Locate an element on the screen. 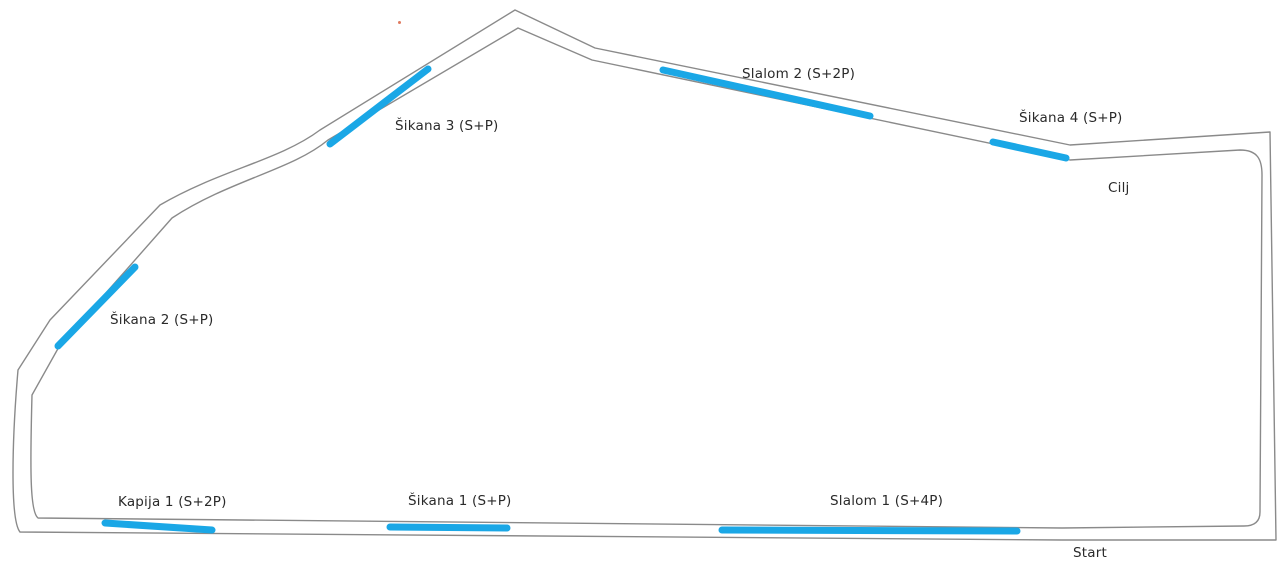 Image resolution: width=1278 pixels, height=564 pixels. slalom-2-segment is located at coordinates (766, 93).